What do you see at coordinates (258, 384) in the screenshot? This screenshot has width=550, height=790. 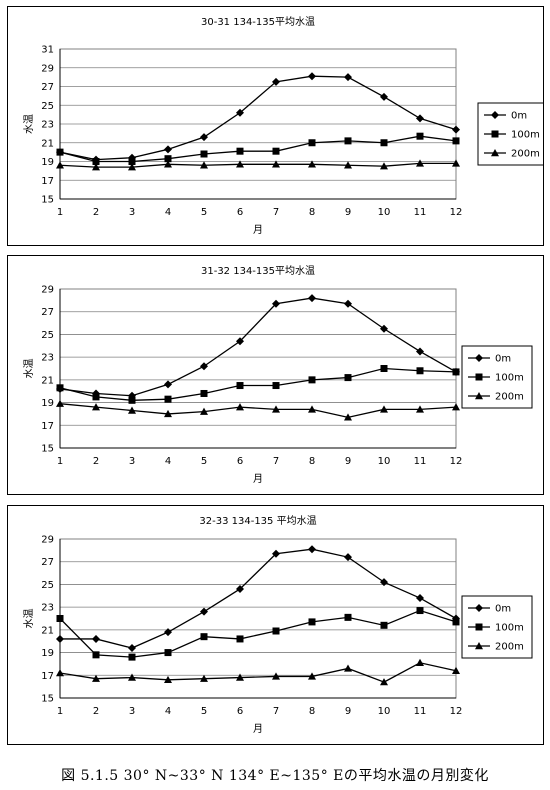 I see `chart-1-series-1-line` at bounding box center [258, 384].